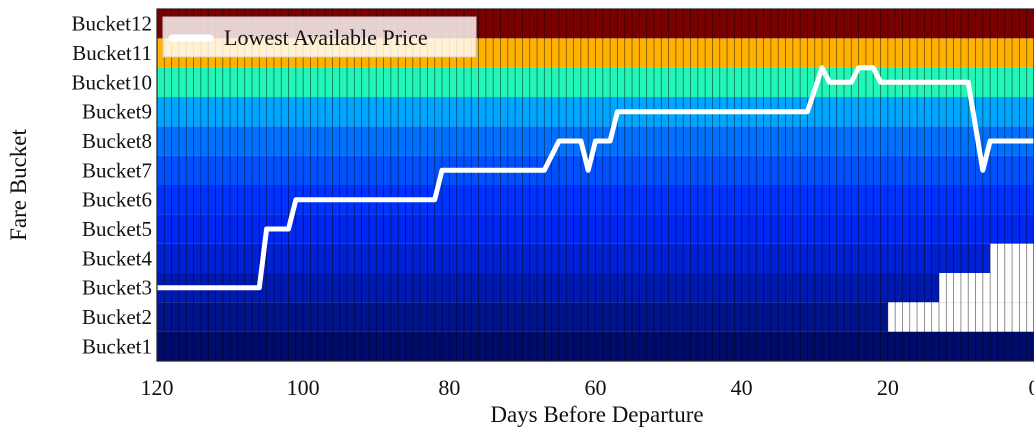 The image size is (1034, 430). Describe the element at coordinates (986, 288) in the screenshot. I see `unavailable-bucket3` at that location.